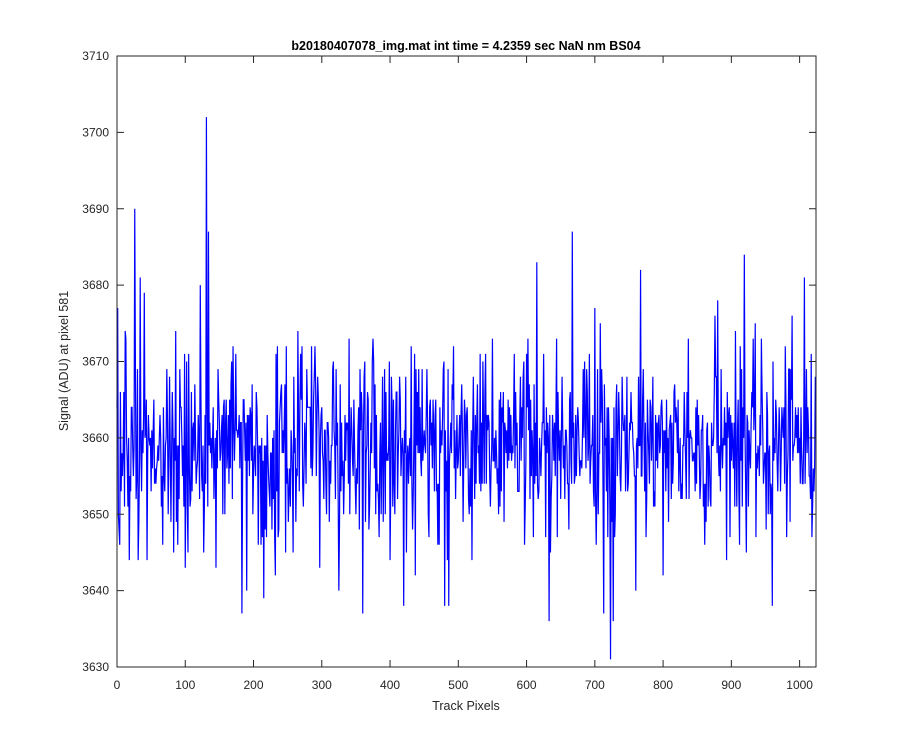  What do you see at coordinates (799, 685) in the screenshot?
I see `x-tick-label: 1000` at bounding box center [799, 685].